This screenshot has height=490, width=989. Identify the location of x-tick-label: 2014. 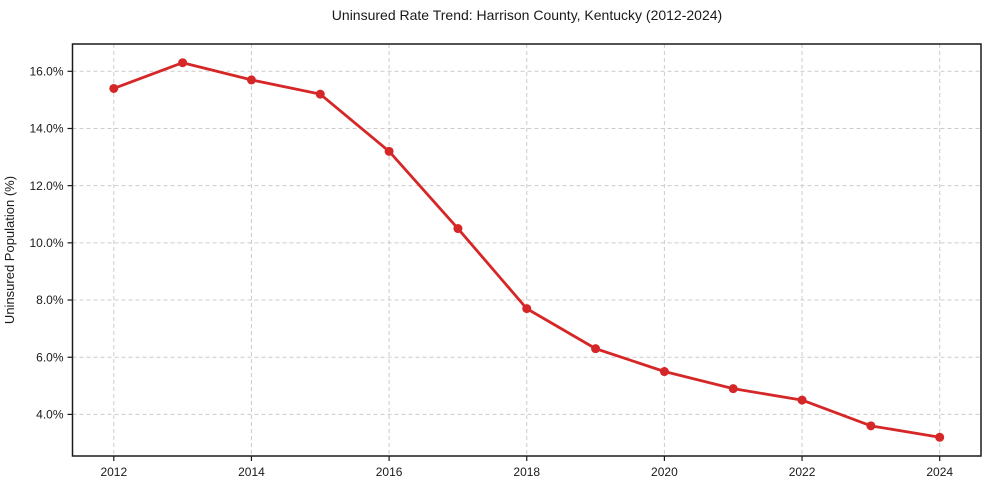
(251, 472).